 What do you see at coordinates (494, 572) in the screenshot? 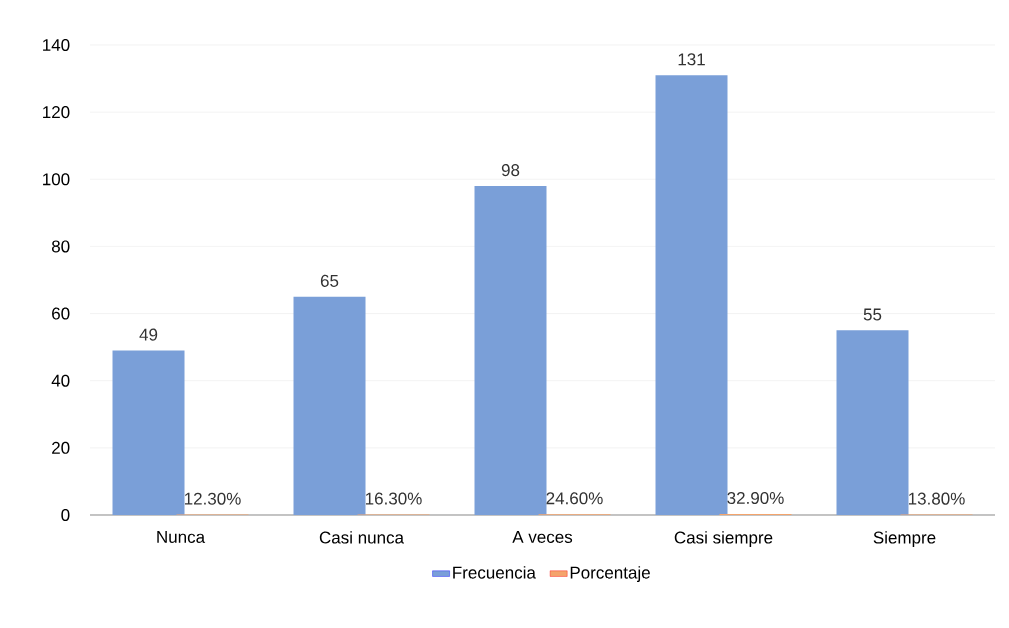
I see `legend-label: Frecuencia` at bounding box center [494, 572].